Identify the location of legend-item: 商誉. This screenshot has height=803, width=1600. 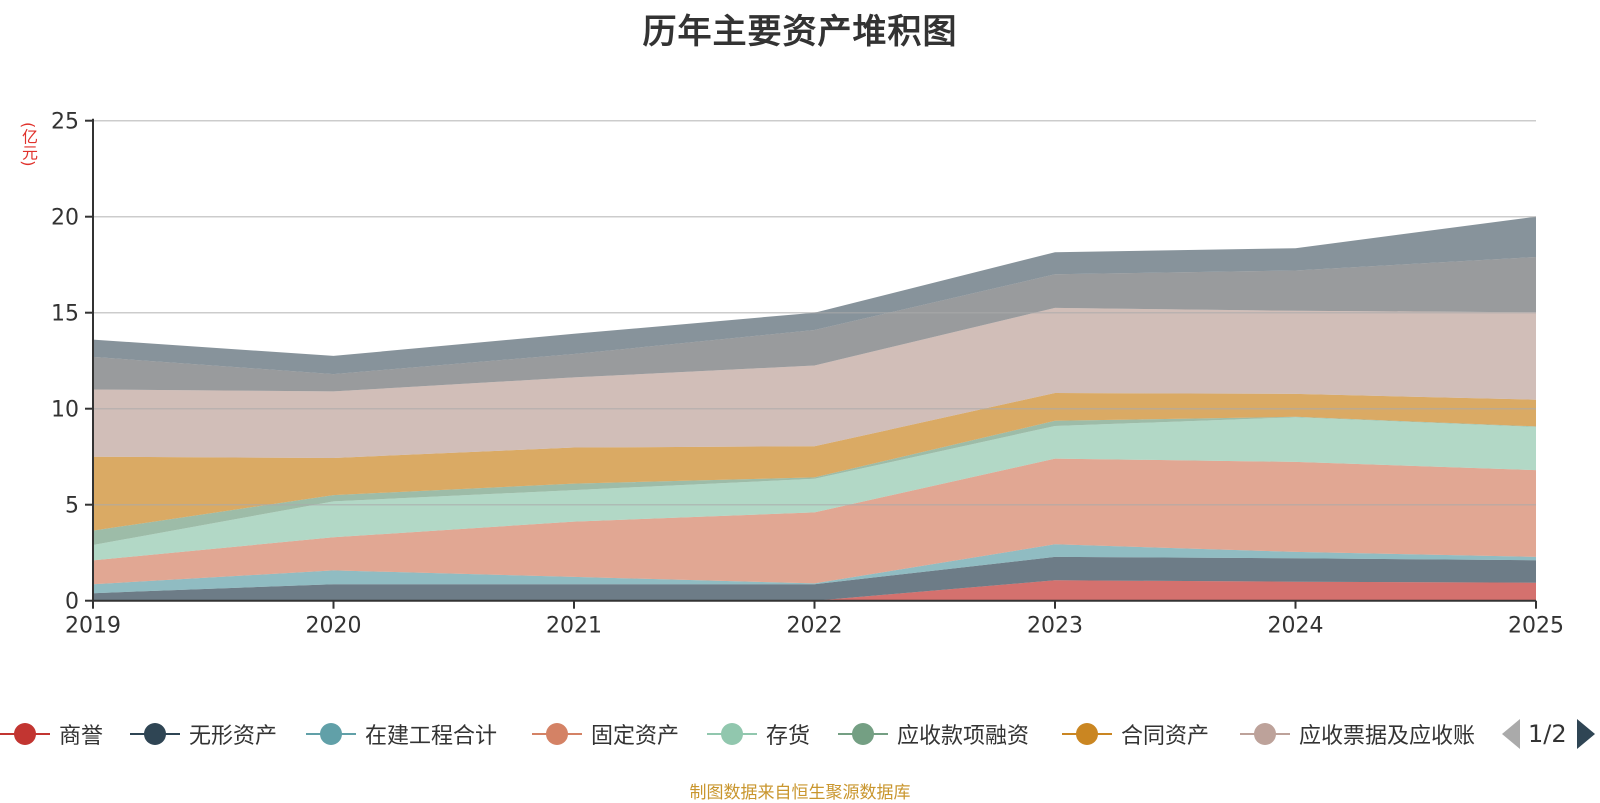
(51, 734).